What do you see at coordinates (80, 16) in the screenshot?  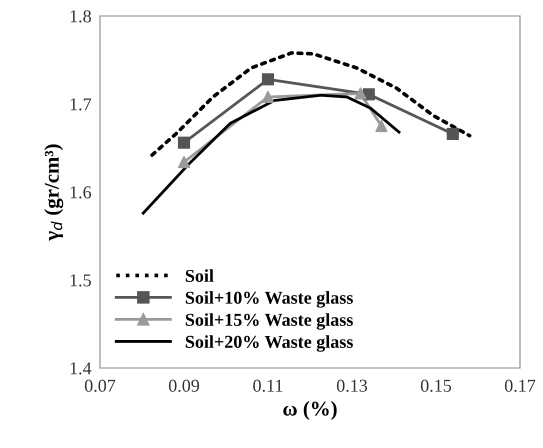 I see `y-tick-label: 1.8` at bounding box center [80, 16].